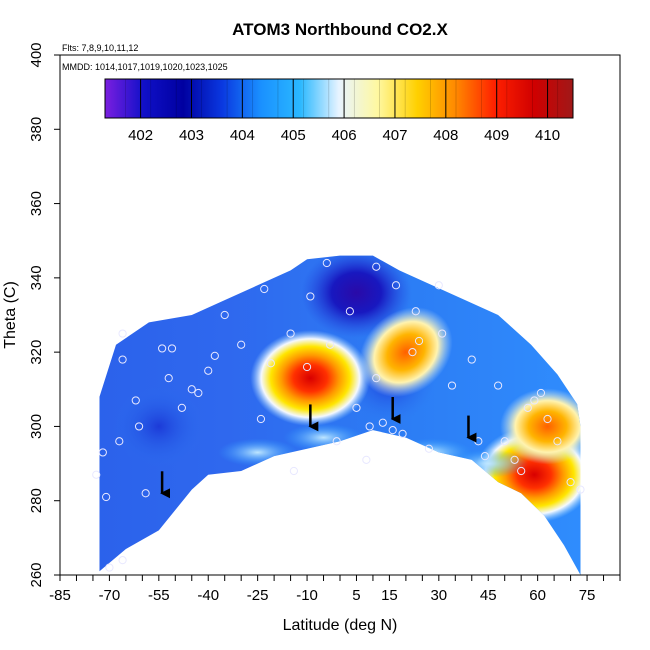 Image resolution: width=650 pixels, height=650 pixels. What do you see at coordinates (307, 595) in the screenshot?
I see `x-tick-label: -10` at bounding box center [307, 595].